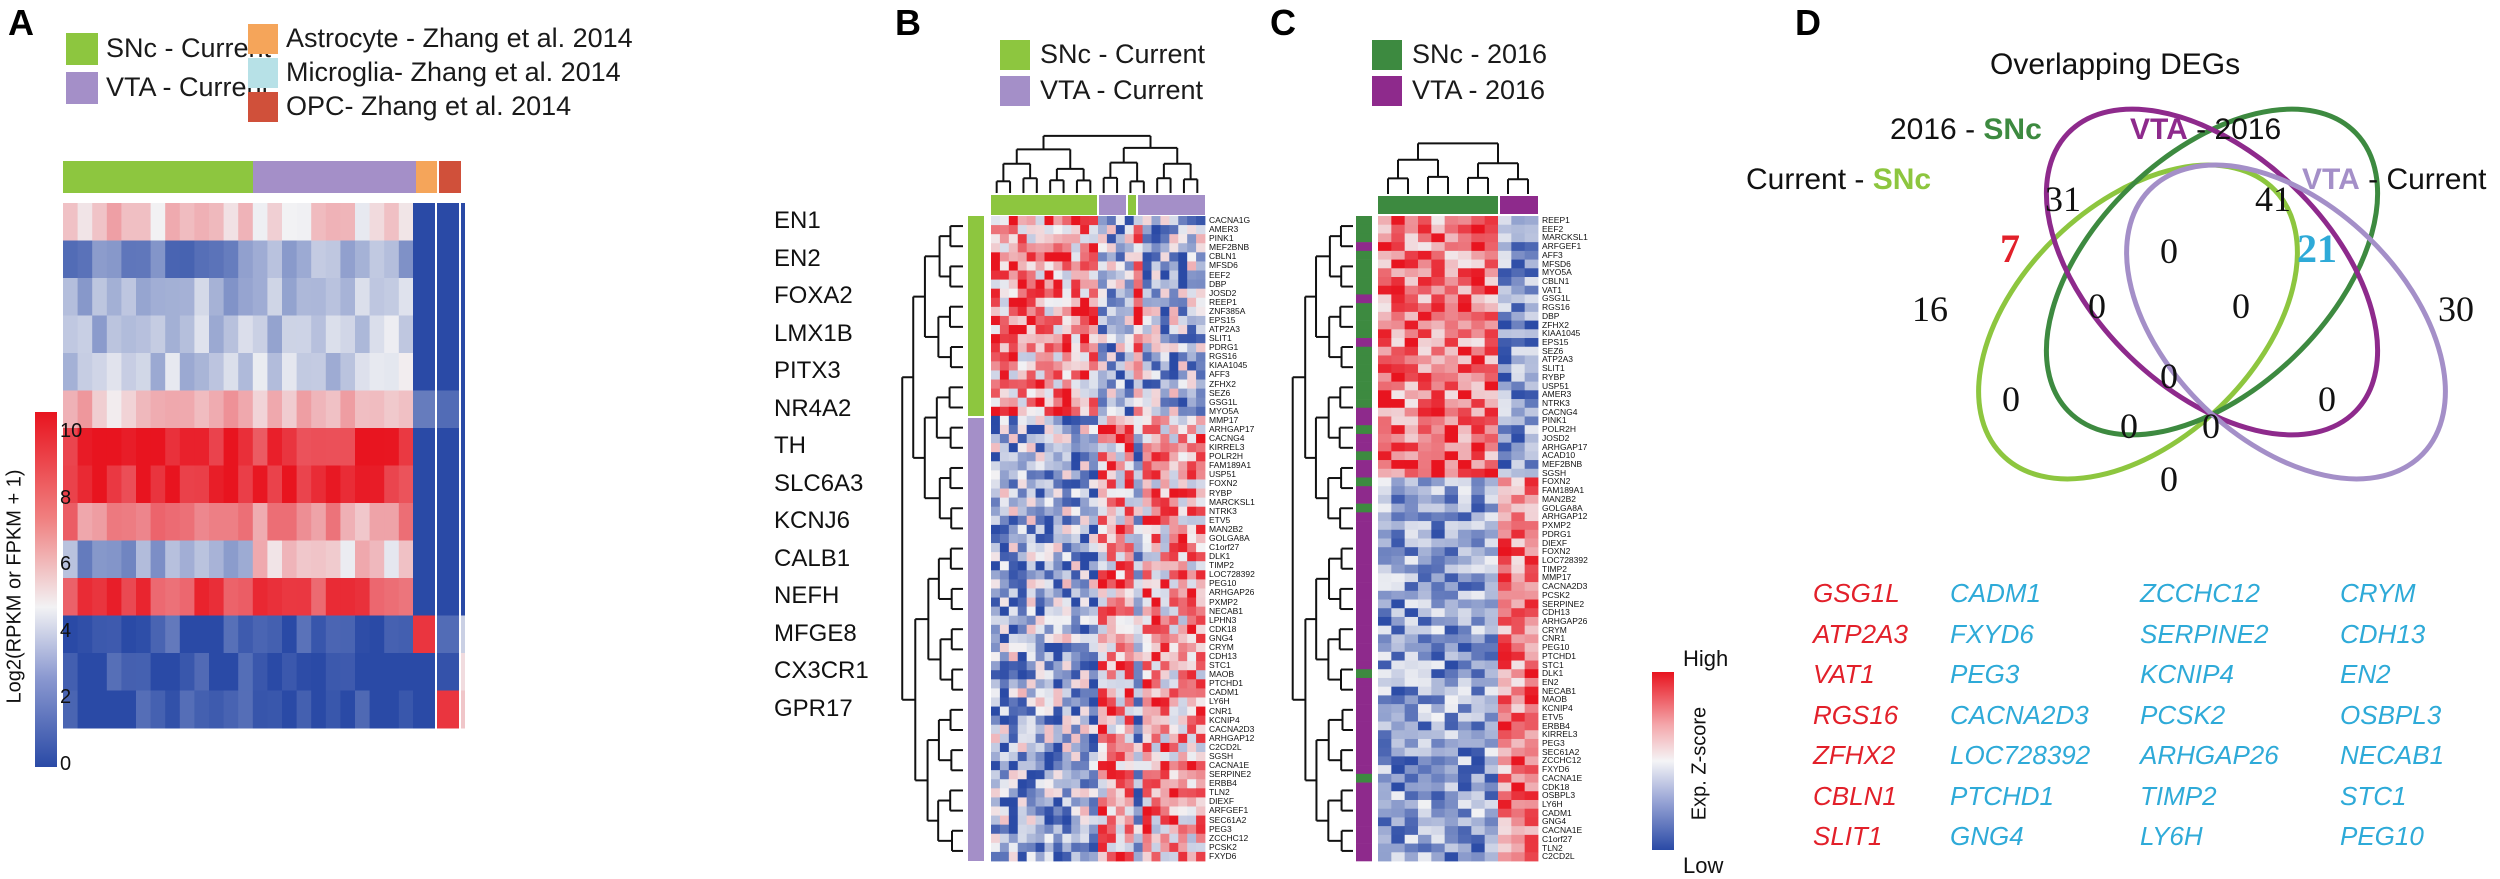 The height and width of the screenshot is (879, 2500). I want to click on gene-label-c: FXYD6, so click(1556, 769).